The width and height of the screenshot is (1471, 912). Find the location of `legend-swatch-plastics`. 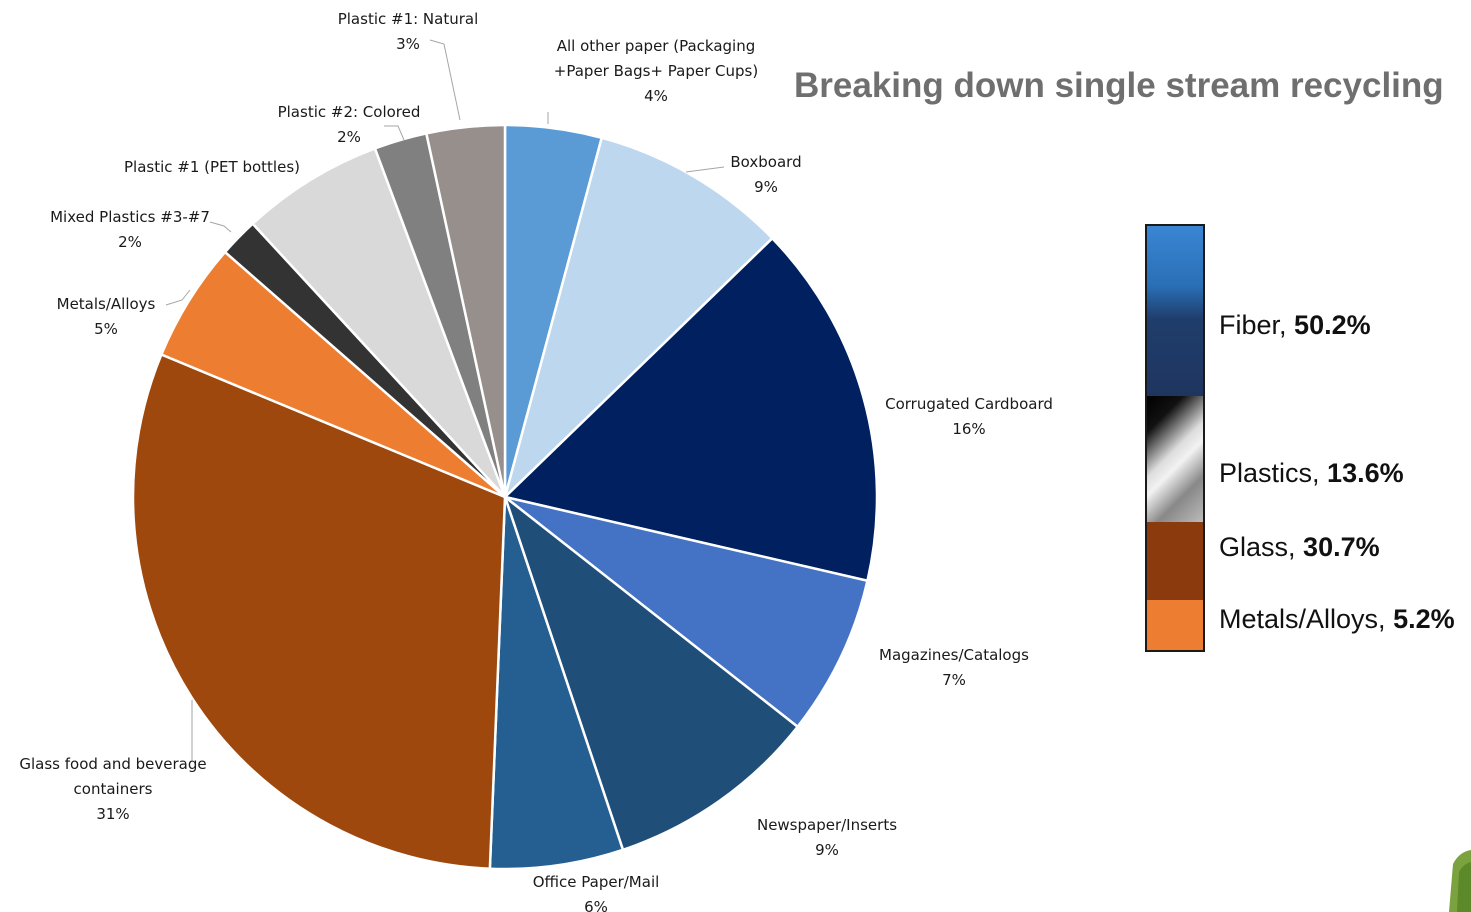

legend-swatch-plastics is located at coordinates (1175, 459).